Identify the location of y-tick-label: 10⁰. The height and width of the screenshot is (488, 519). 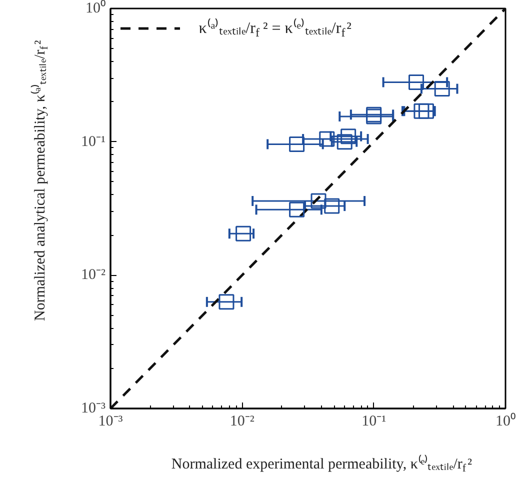
(96, 8).